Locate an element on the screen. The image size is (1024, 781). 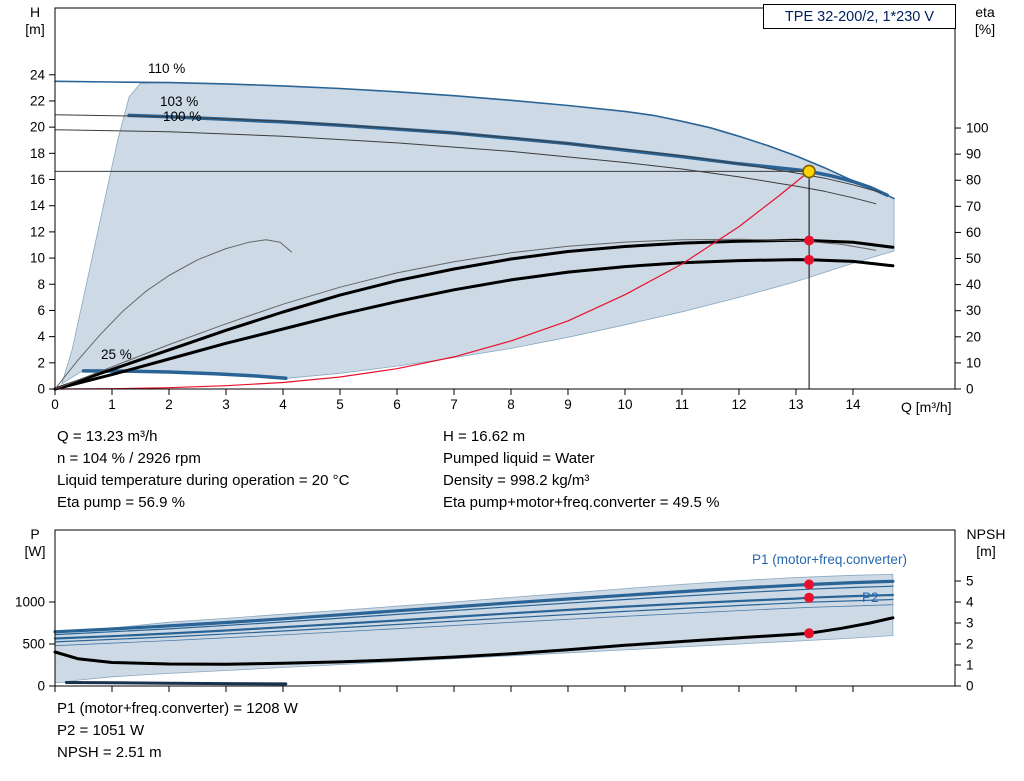
p2-alt is located at coordinates (474, 620).